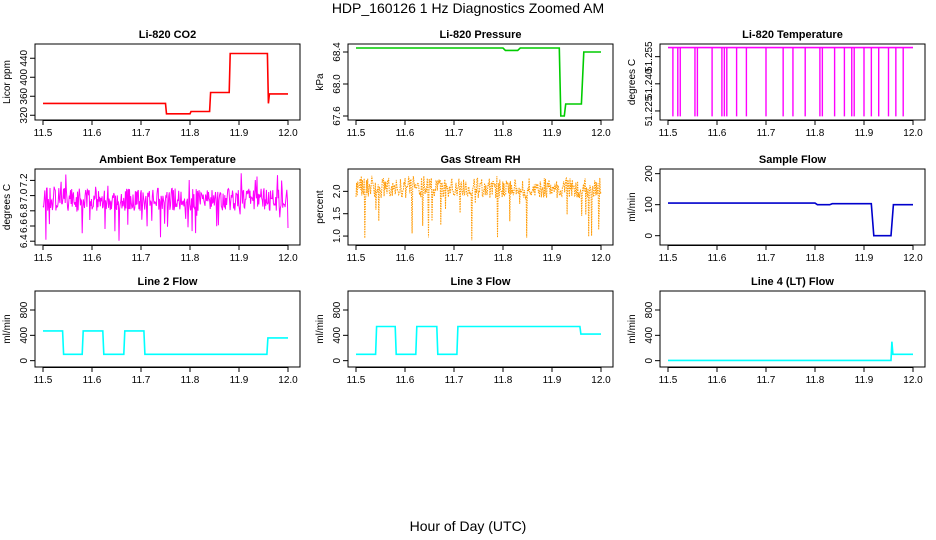  Describe the element at coordinates (337, 116) in the screenshot. I see `y-tick-label: 67.6` at that location.